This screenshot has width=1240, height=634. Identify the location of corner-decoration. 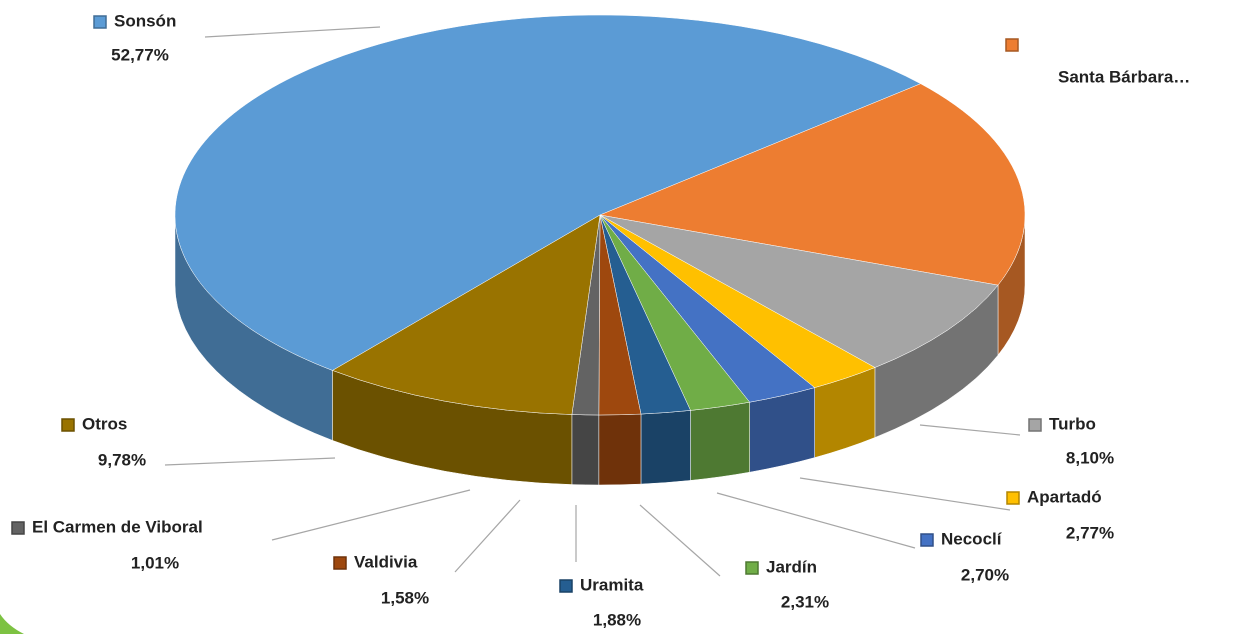
(12, 624).